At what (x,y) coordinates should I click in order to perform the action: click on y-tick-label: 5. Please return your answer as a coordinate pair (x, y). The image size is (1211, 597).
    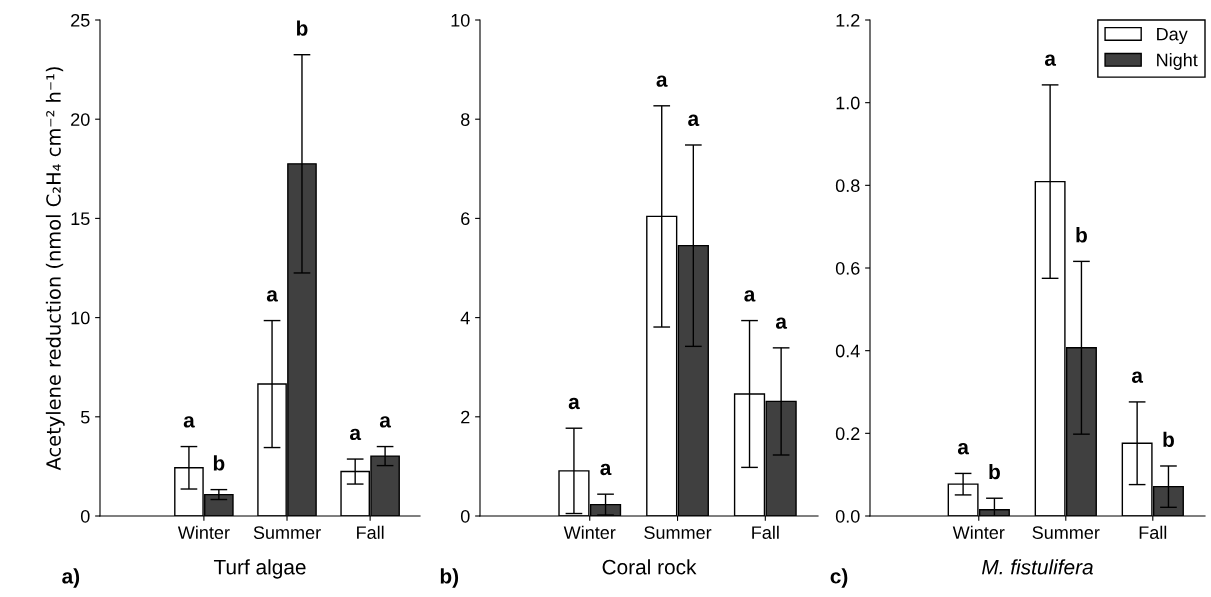
    Looking at the image, I should click on (85, 417).